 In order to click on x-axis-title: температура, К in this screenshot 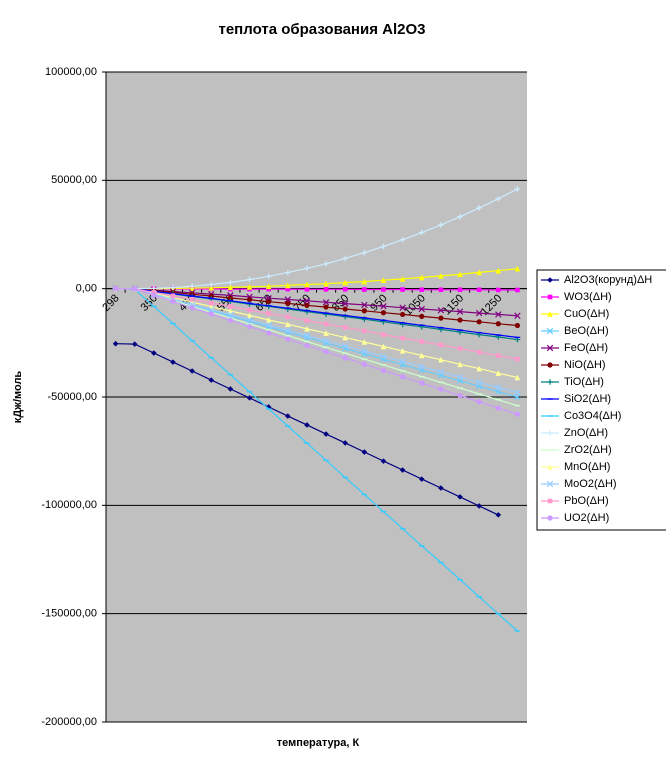, I will do `click(318, 743)`.